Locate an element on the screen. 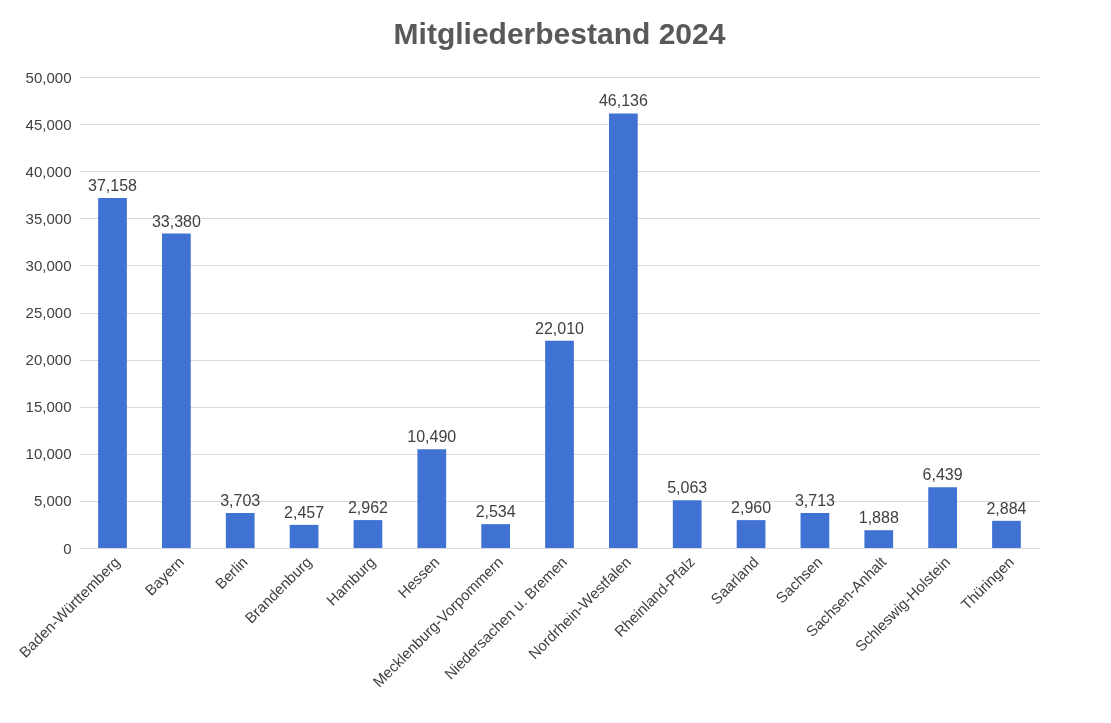 Image resolution: width=1111 pixels, height=723 pixels. data-label: 1,888 is located at coordinates (878, 518).